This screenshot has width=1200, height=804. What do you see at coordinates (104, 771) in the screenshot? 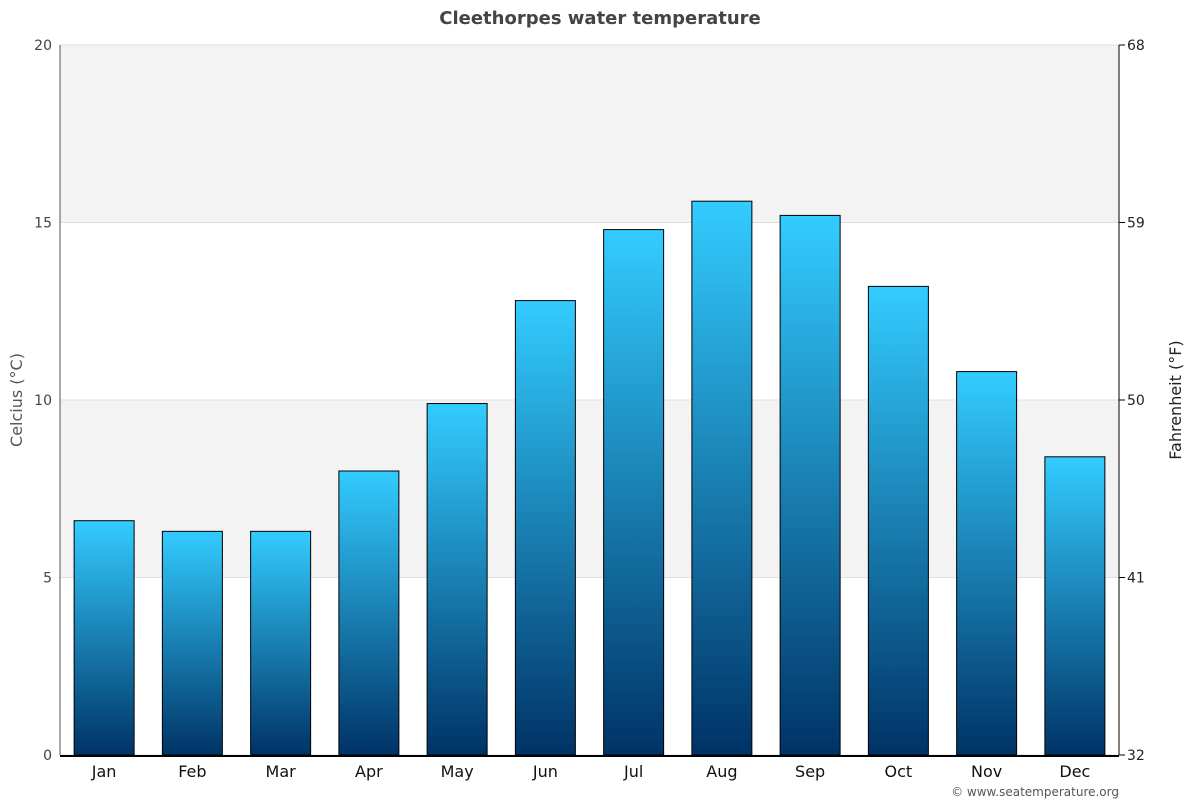
I see `x-tick-label: Jan` at bounding box center [104, 771].